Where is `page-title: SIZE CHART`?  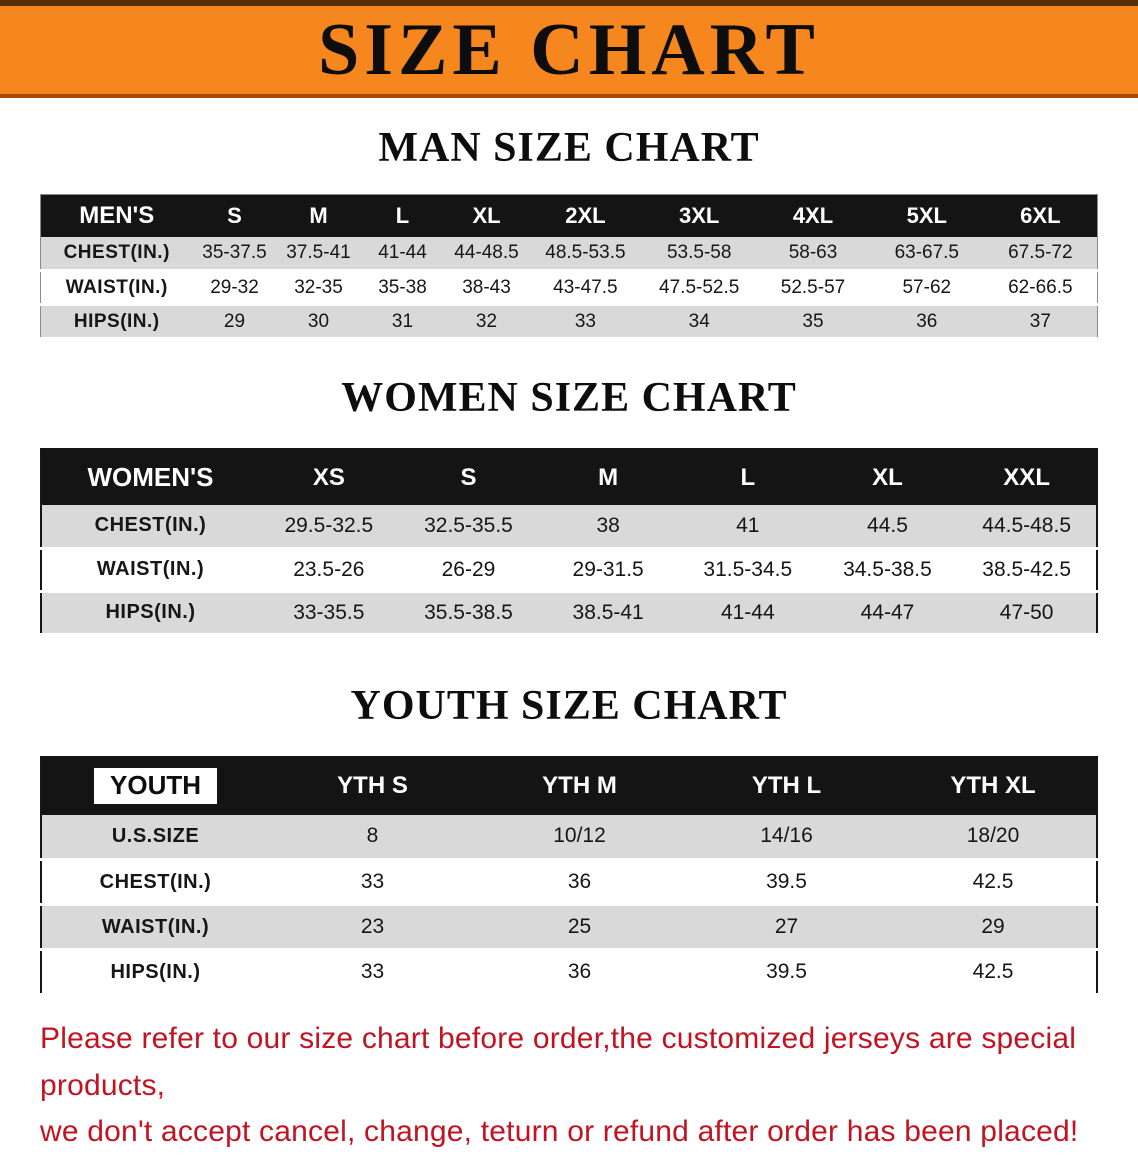
page-title: SIZE CHART is located at coordinates (569, 50).